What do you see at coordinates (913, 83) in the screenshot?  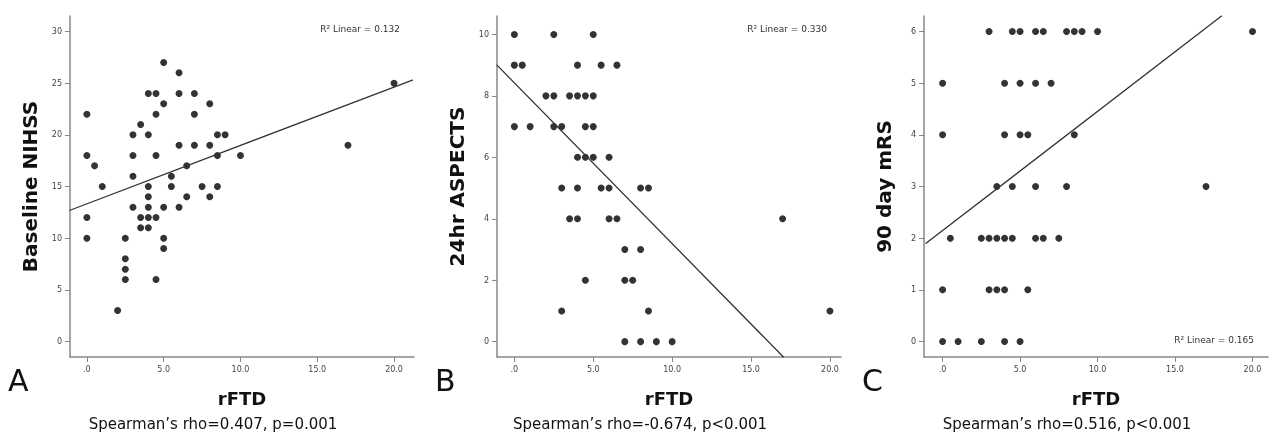 I see `y-tick-label: 5` at bounding box center [913, 83].